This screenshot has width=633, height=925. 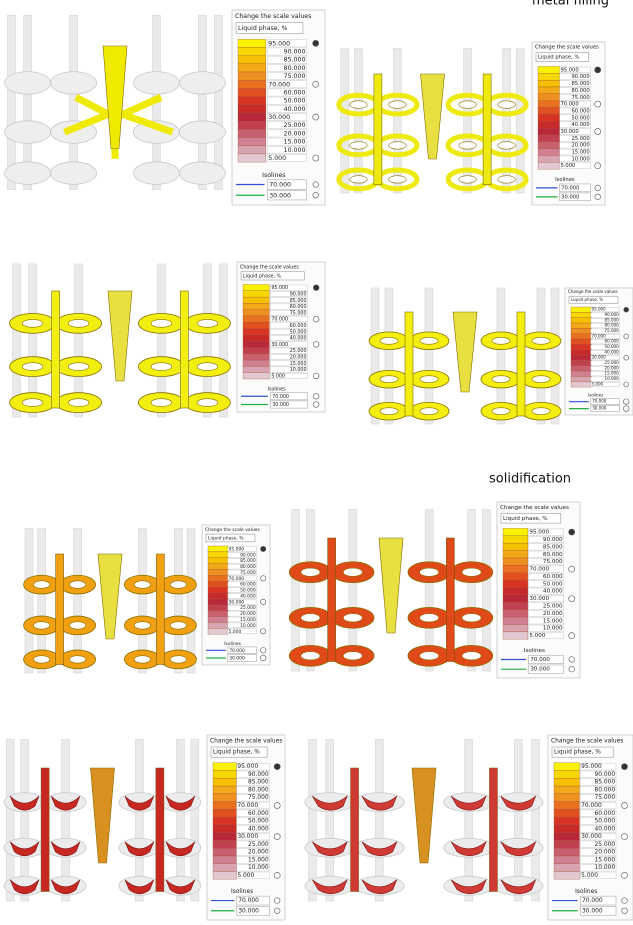 I want to click on scale-value: 60.000, so click(x=295, y=92).